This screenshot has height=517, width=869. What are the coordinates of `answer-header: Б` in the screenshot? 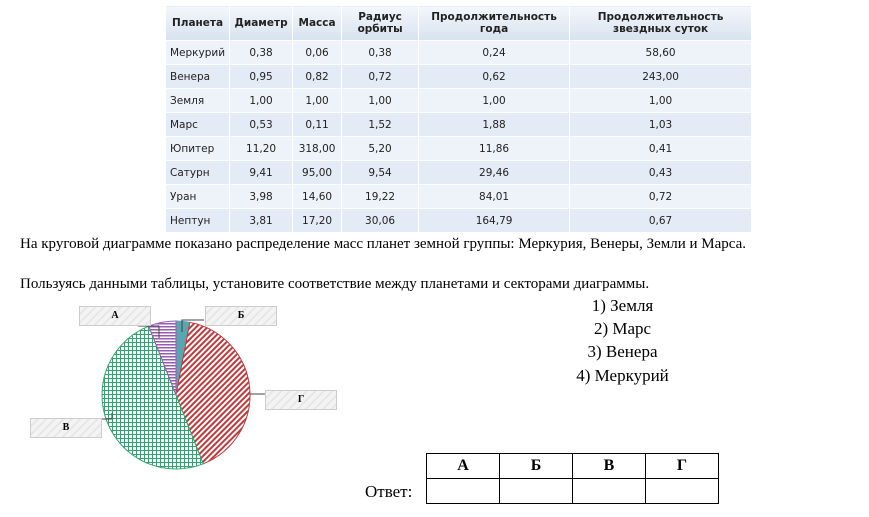 It's located at (536, 466).